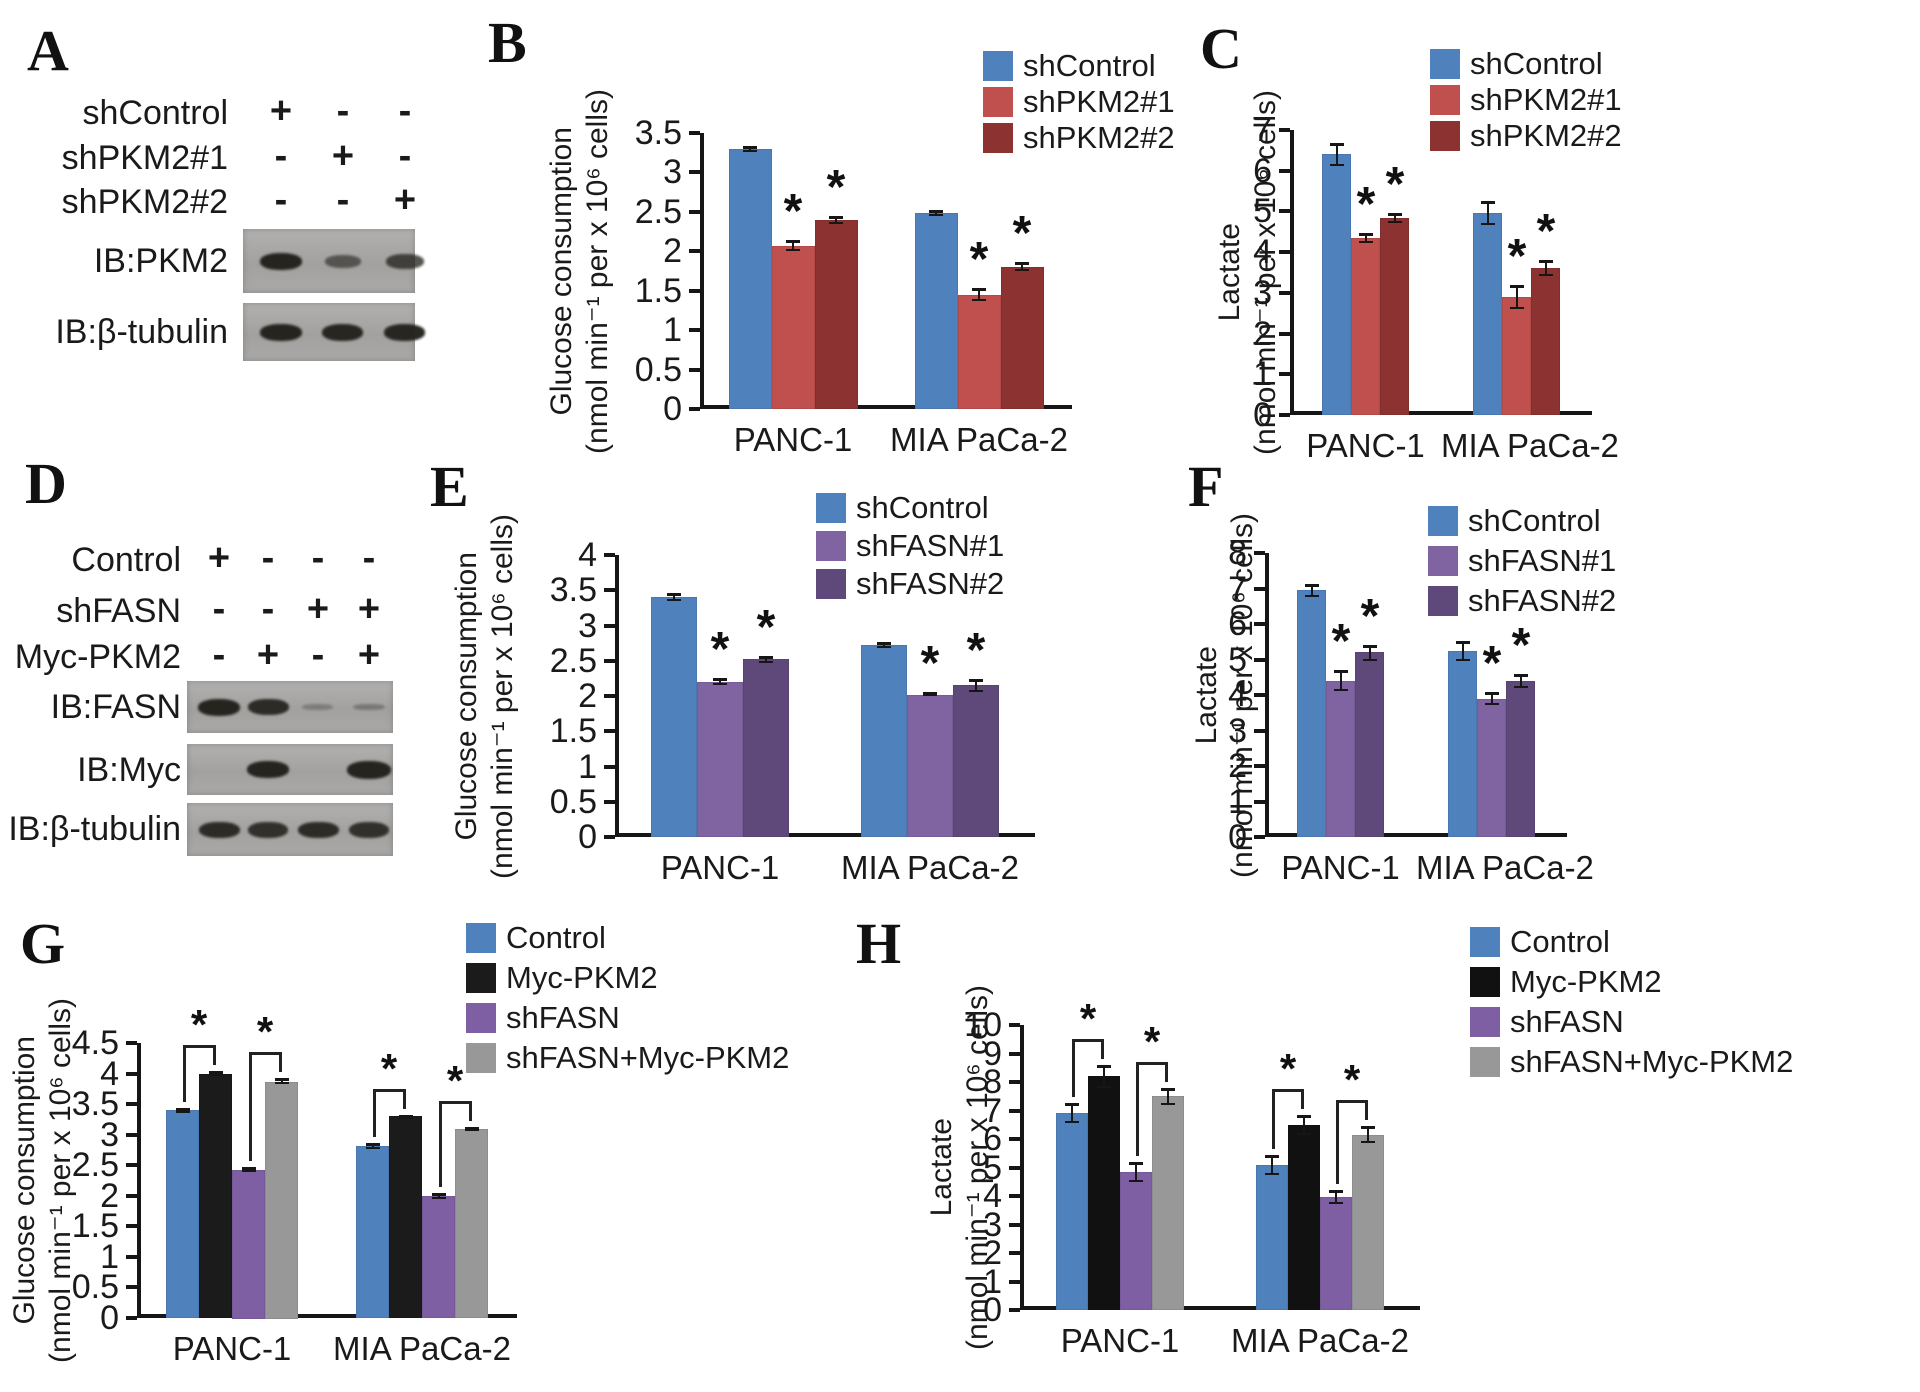  Describe the element at coordinates (983, 1025) in the screenshot. I see `y-tick-label: 10` at that location.